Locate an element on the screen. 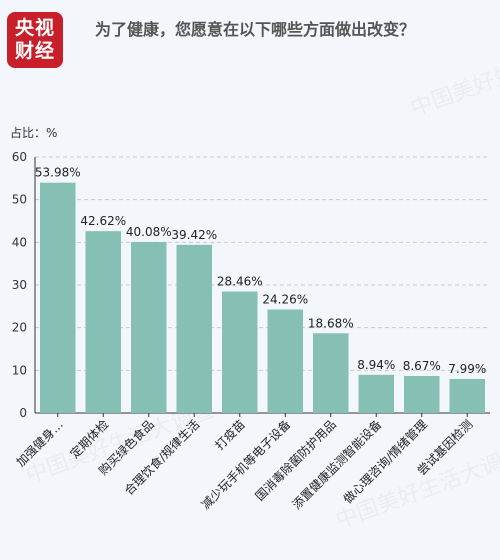  y-axis-unit-label: 占比：% is located at coordinates (34, 133).